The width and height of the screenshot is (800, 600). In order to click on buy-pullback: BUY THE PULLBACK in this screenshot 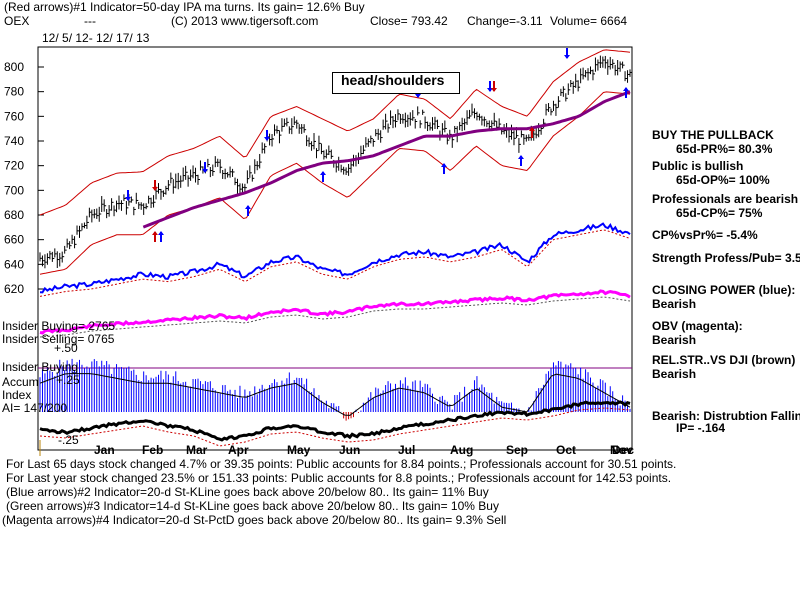, I will do `click(713, 135)`.